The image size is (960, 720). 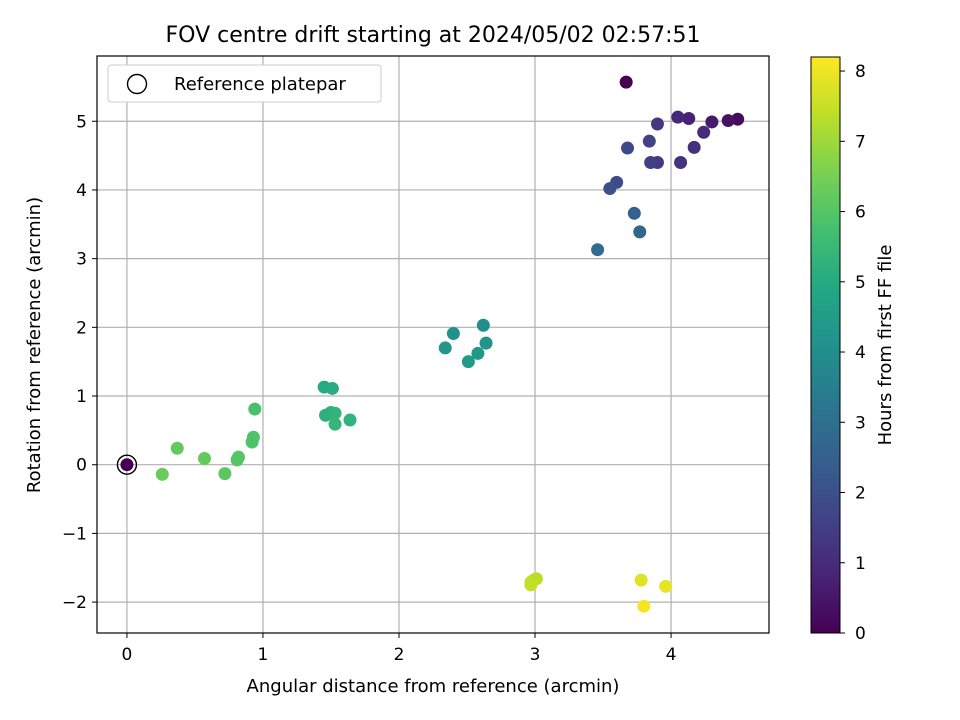 What do you see at coordinates (81, 191) in the screenshot?
I see `y-tick-label: 4` at bounding box center [81, 191].